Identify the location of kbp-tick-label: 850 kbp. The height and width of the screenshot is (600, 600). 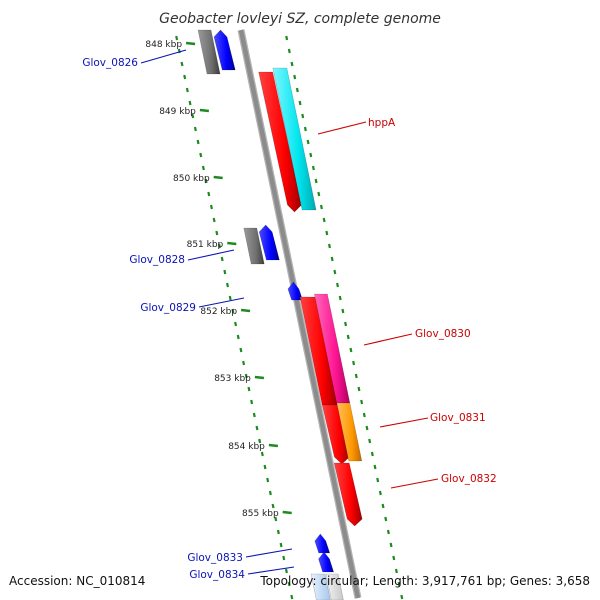
(191, 179).